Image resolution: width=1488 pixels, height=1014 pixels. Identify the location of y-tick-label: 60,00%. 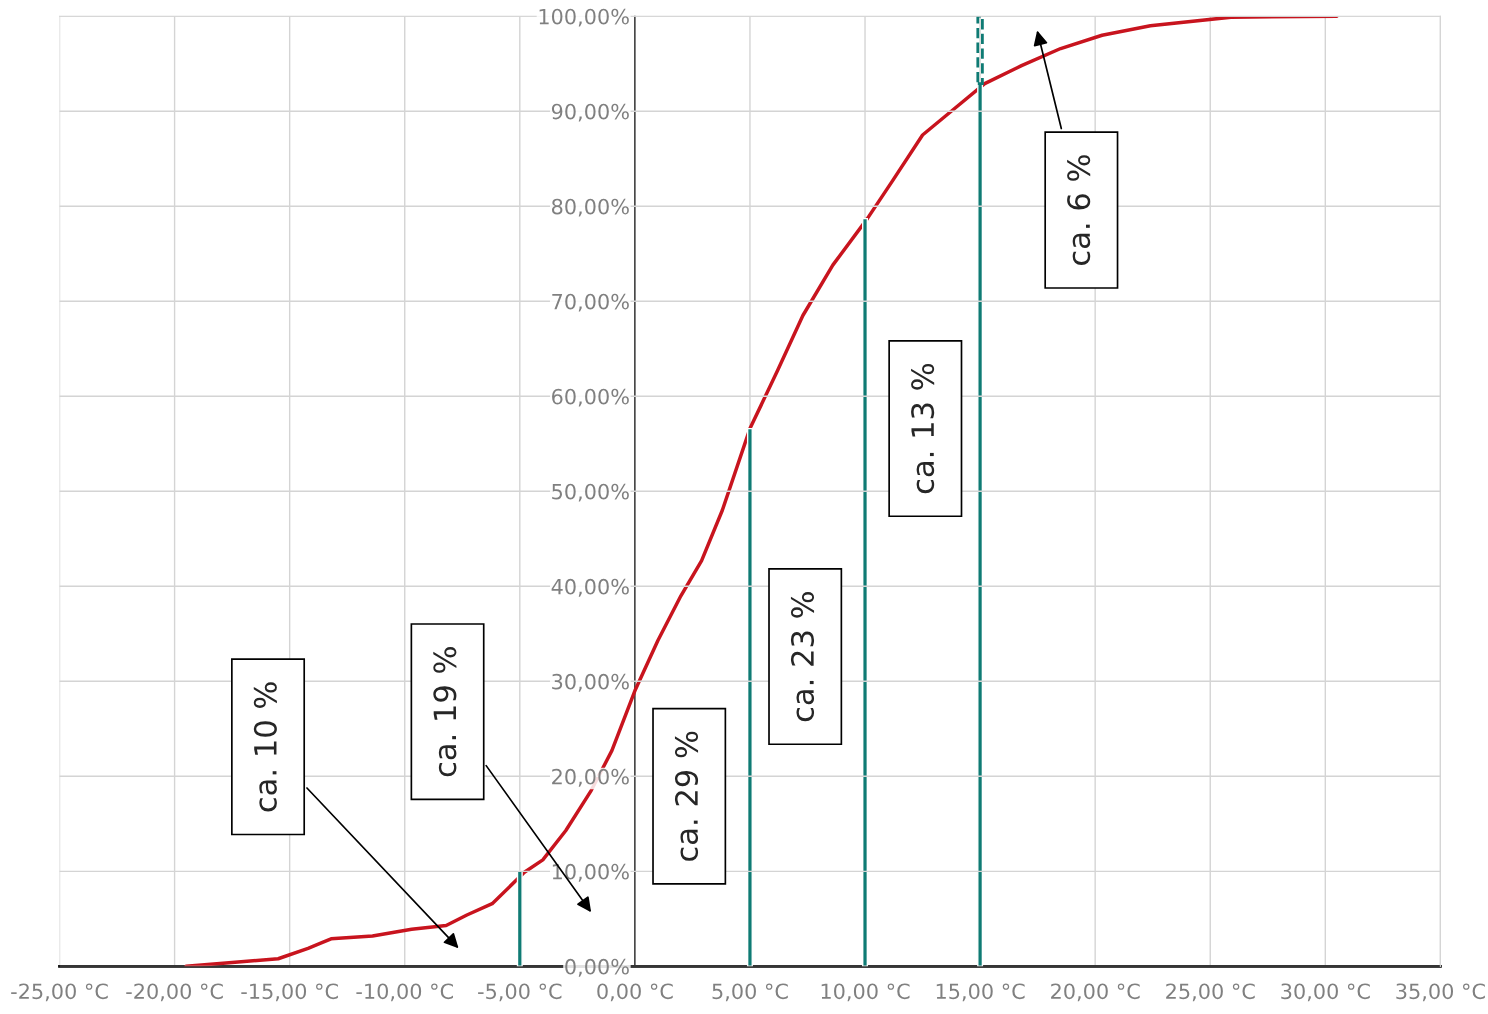
(590, 397).